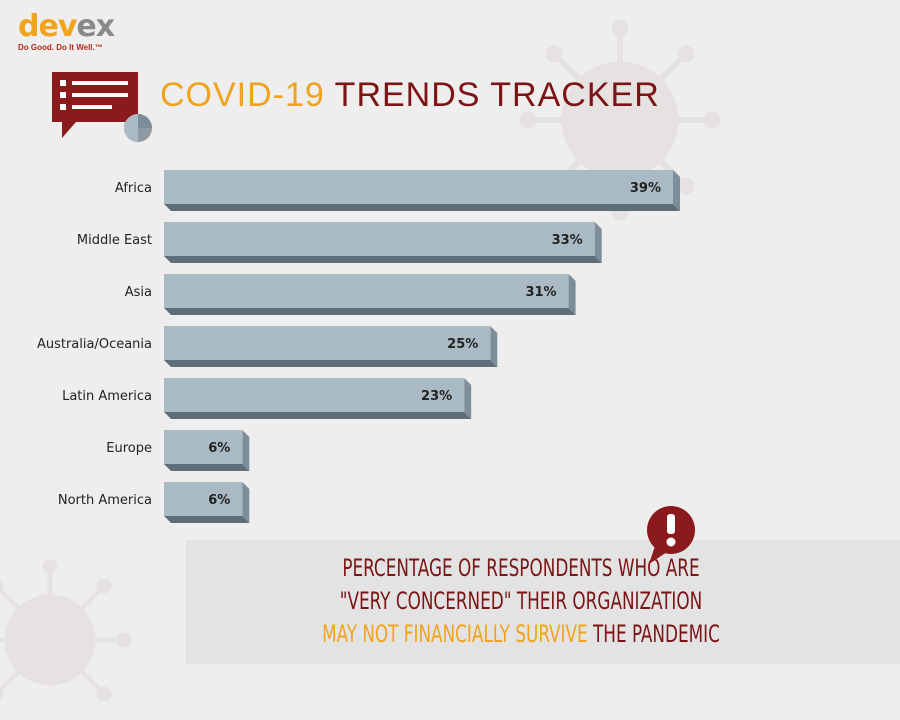 This screenshot has height=720, width=900. Describe the element at coordinates (105, 500) in the screenshot. I see `category-label: North America` at that location.